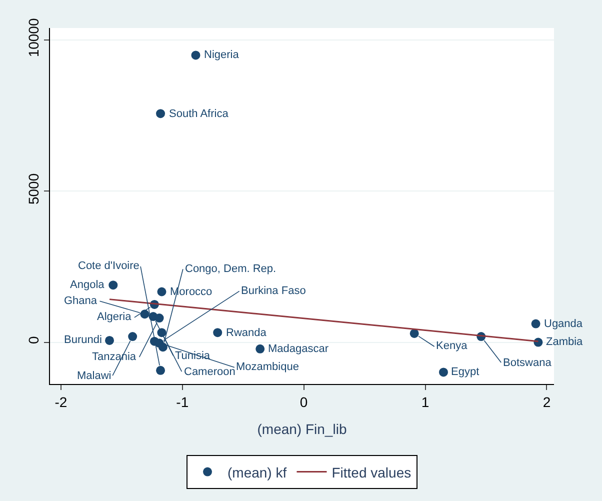 Image resolution: width=602 pixels, height=501 pixels. I want to click on annotation: Rwanda, so click(247, 333).